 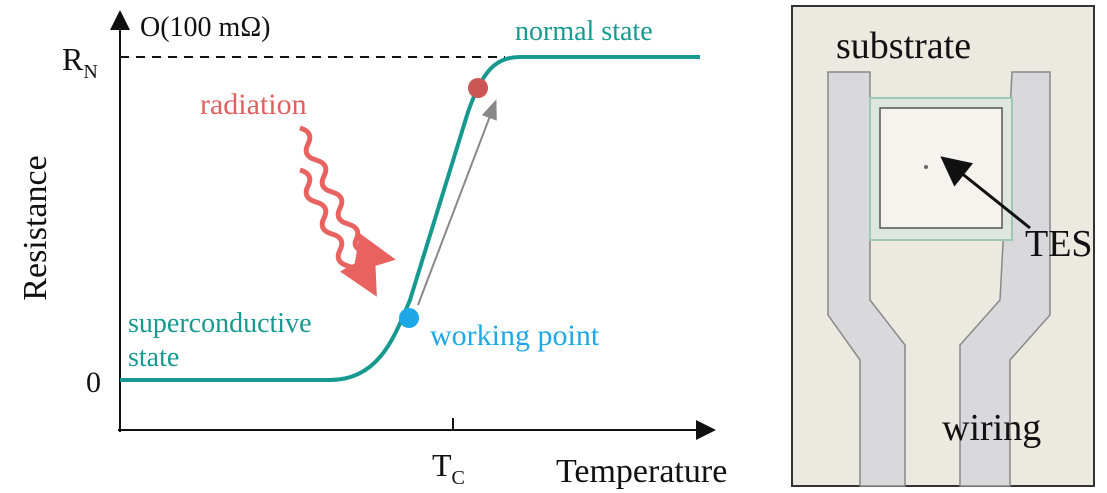 I want to click on rn-base: R, so click(x=73, y=59).